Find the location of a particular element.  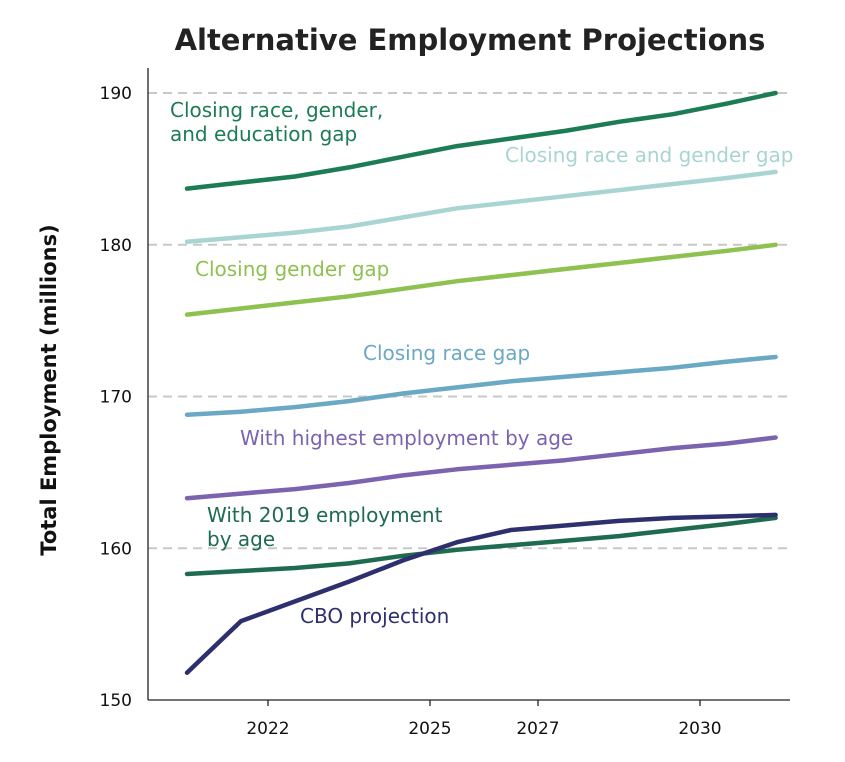

series-label-closing-race-gap: Closing race gap is located at coordinates (446, 353).